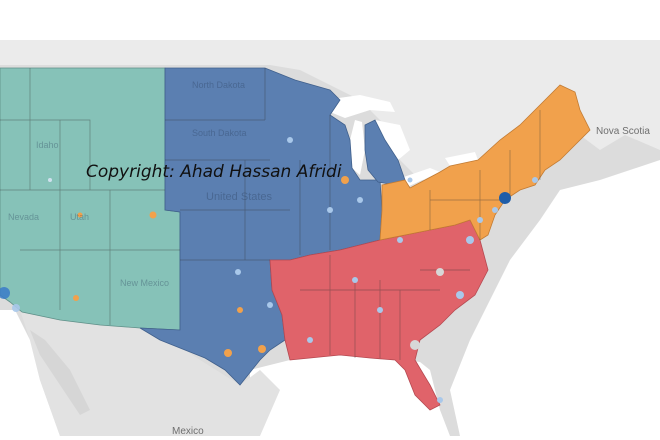 This screenshot has height=440, width=660. Describe the element at coordinates (145, 283) in the screenshot. I see `label-new-mexico: New Mexico` at that location.